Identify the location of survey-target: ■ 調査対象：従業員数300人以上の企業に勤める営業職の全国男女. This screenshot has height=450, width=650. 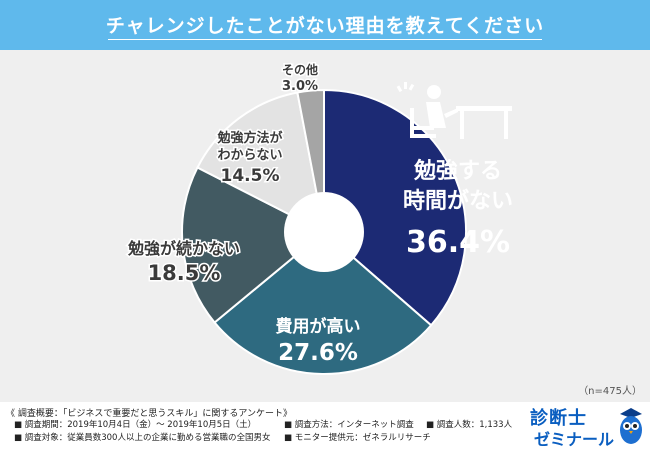
(142, 438).